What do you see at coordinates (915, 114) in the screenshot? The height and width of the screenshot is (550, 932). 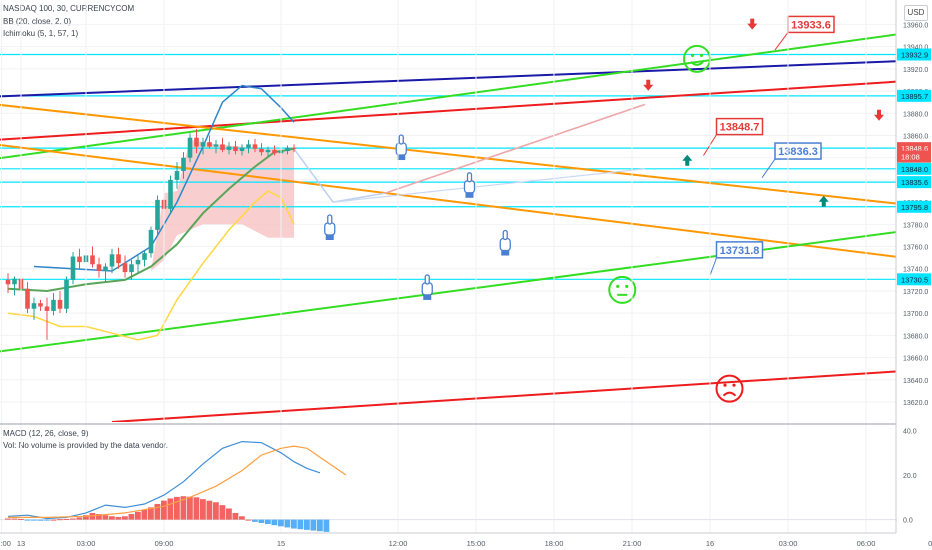 I see `price-tick-label: 13880.0` at bounding box center [915, 114].